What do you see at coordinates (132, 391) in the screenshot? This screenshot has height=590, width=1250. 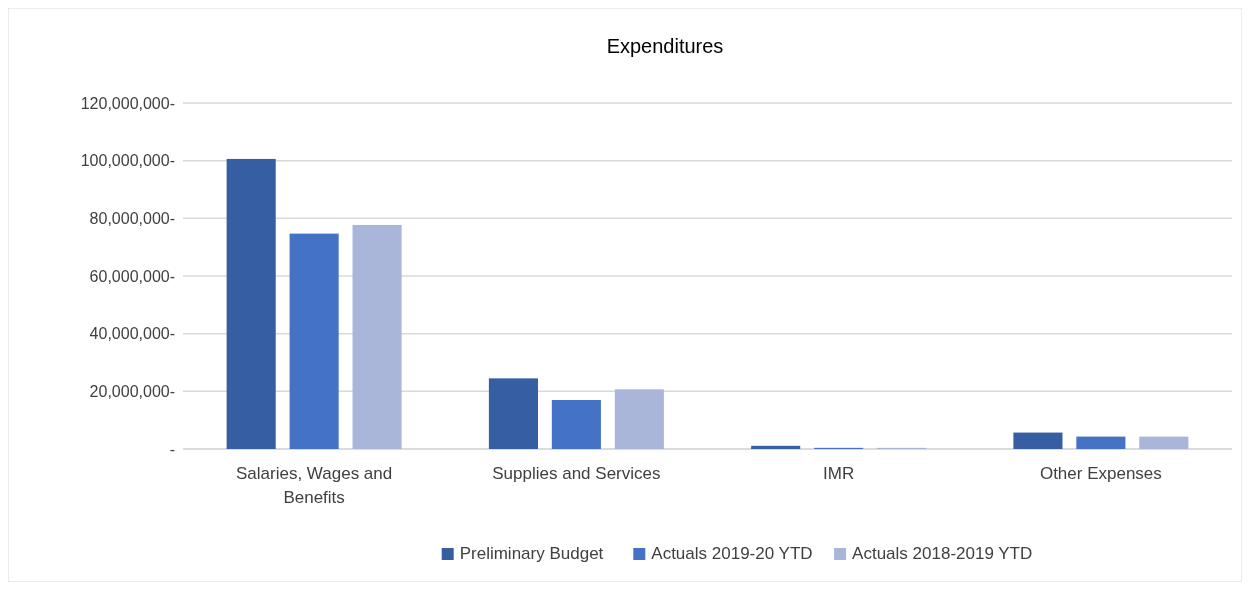 I see `y-tick-label: 20,000,000-` at bounding box center [132, 391].